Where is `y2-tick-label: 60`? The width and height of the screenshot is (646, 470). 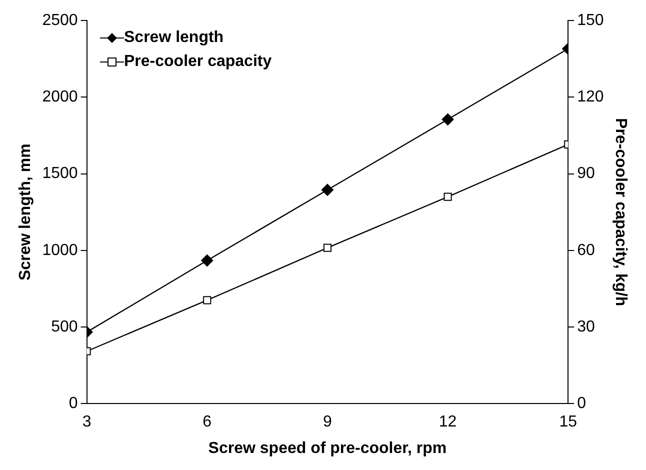 y2-tick-label: 60 is located at coordinates (586, 250).